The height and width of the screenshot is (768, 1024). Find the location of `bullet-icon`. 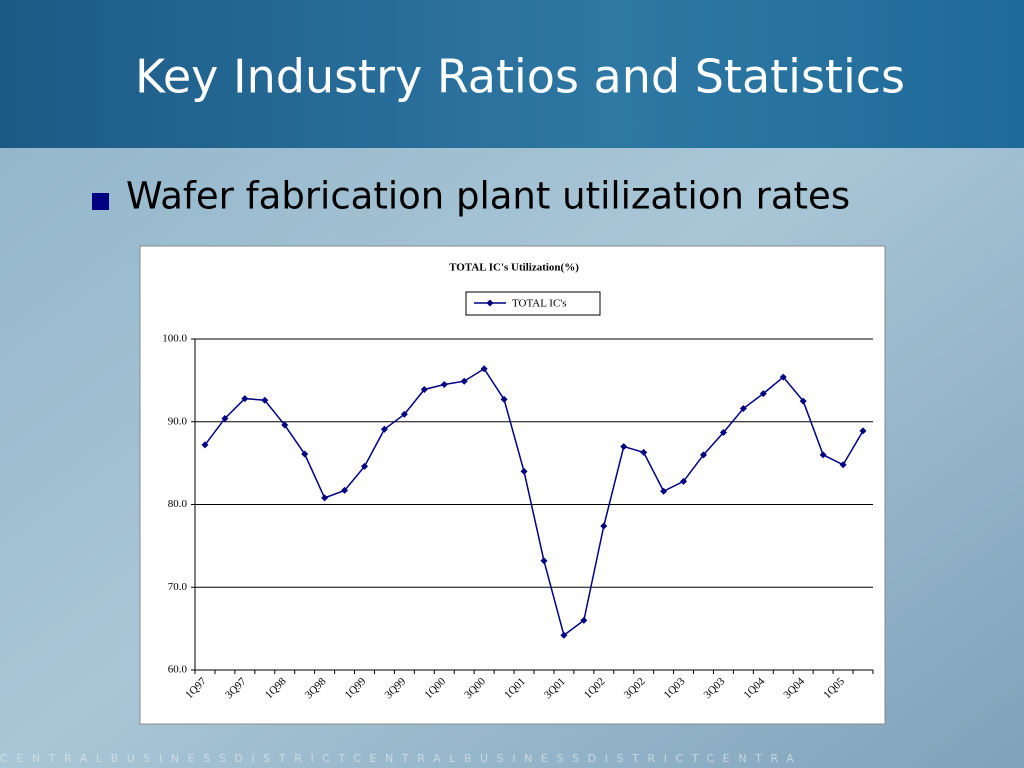

bullet-icon is located at coordinates (100, 201).